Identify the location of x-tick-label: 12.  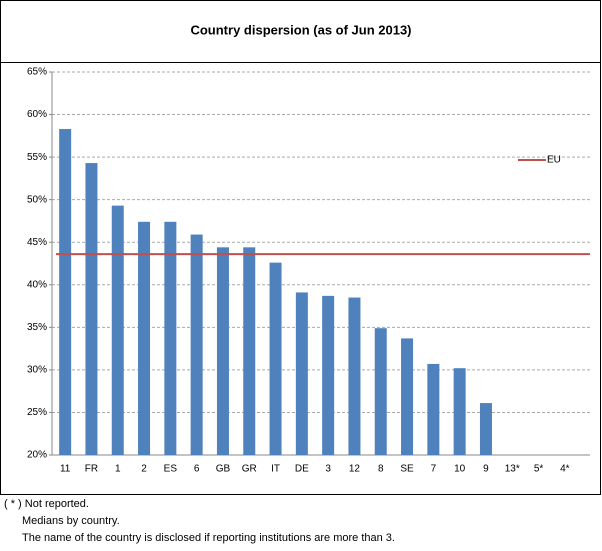
(355, 469).